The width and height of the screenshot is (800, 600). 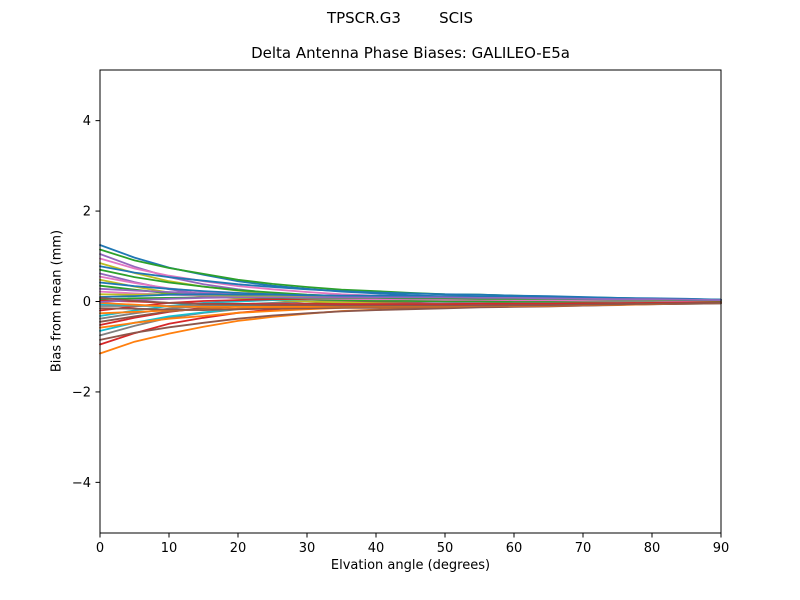 I want to click on x-tick-label: 40, so click(x=376, y=548).